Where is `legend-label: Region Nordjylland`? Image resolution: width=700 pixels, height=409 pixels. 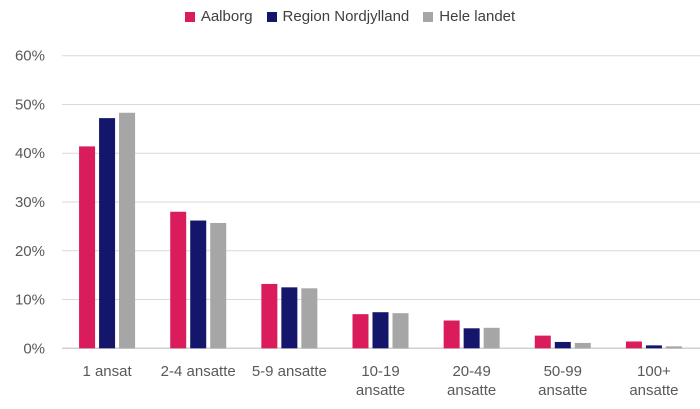 legend-label: Region Nordjylland is located at coordinates (346, 16).